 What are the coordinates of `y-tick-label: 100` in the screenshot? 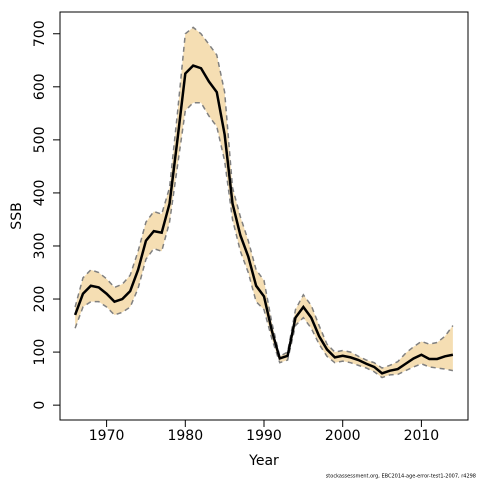 It's located at (40, 352).